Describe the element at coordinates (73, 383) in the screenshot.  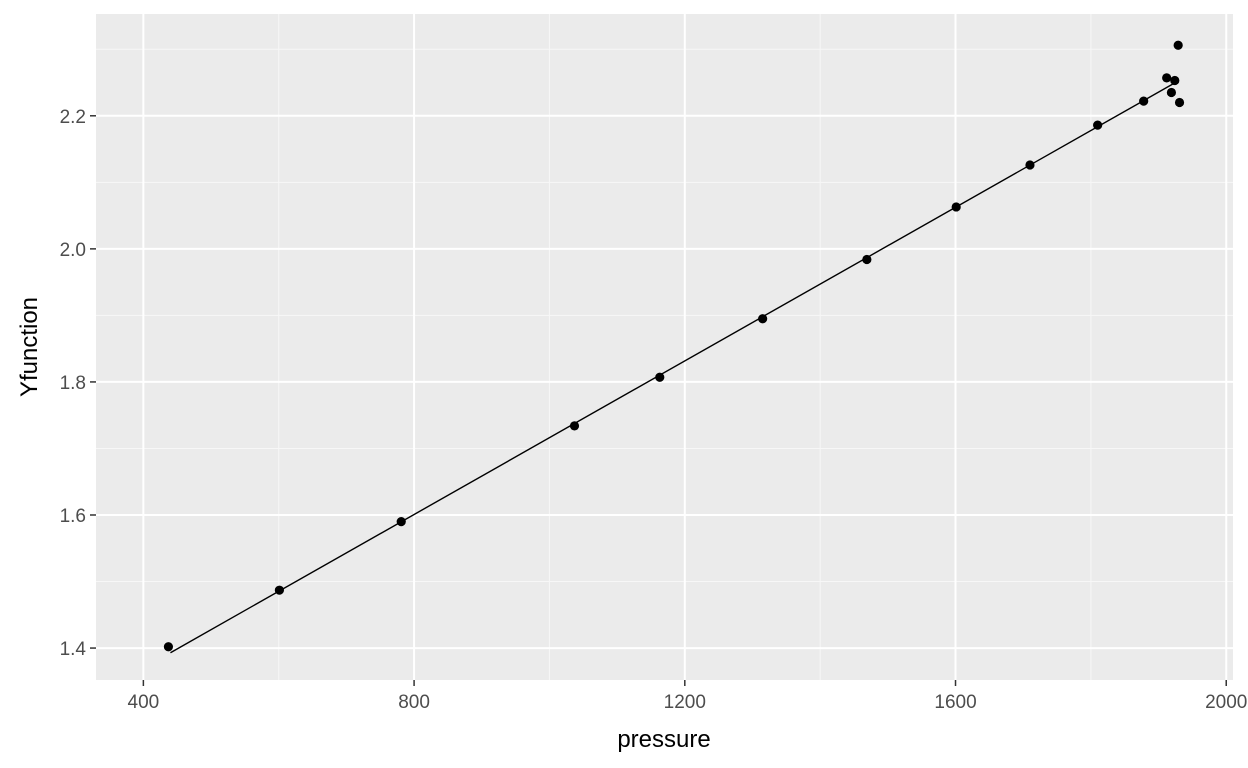
I see `y-tick-label: 1.8` at that location.